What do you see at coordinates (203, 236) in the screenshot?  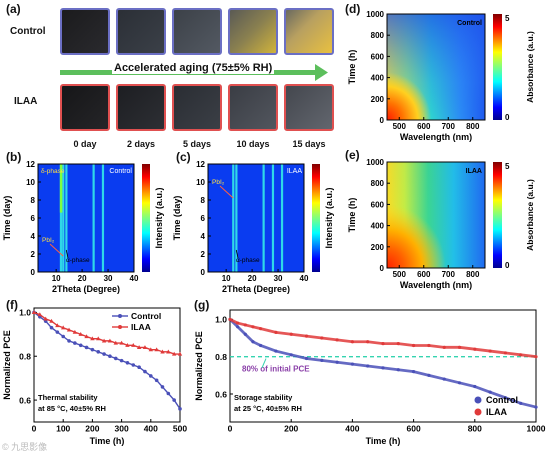 I see `y-tick-label: 4` at bounding box center [203, 236].